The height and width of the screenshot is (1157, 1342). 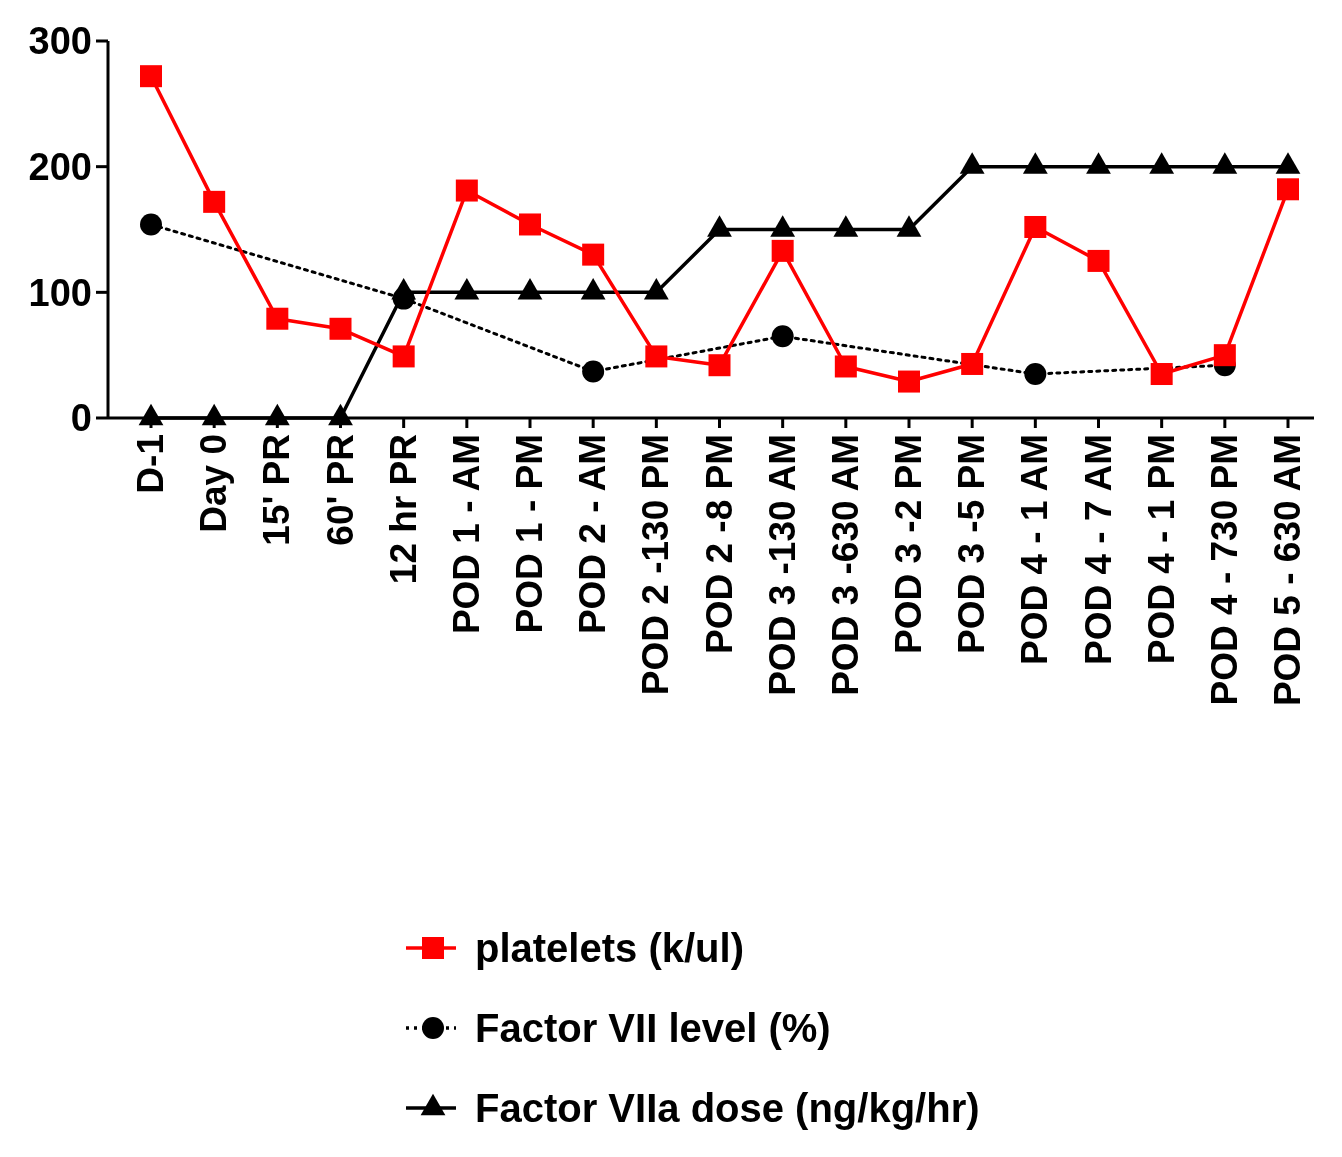 What do you see at coordinates (609, 948) in the screenshot?
I see `legend-label: platelets (k/ul)` at bounding box center [609, 948].